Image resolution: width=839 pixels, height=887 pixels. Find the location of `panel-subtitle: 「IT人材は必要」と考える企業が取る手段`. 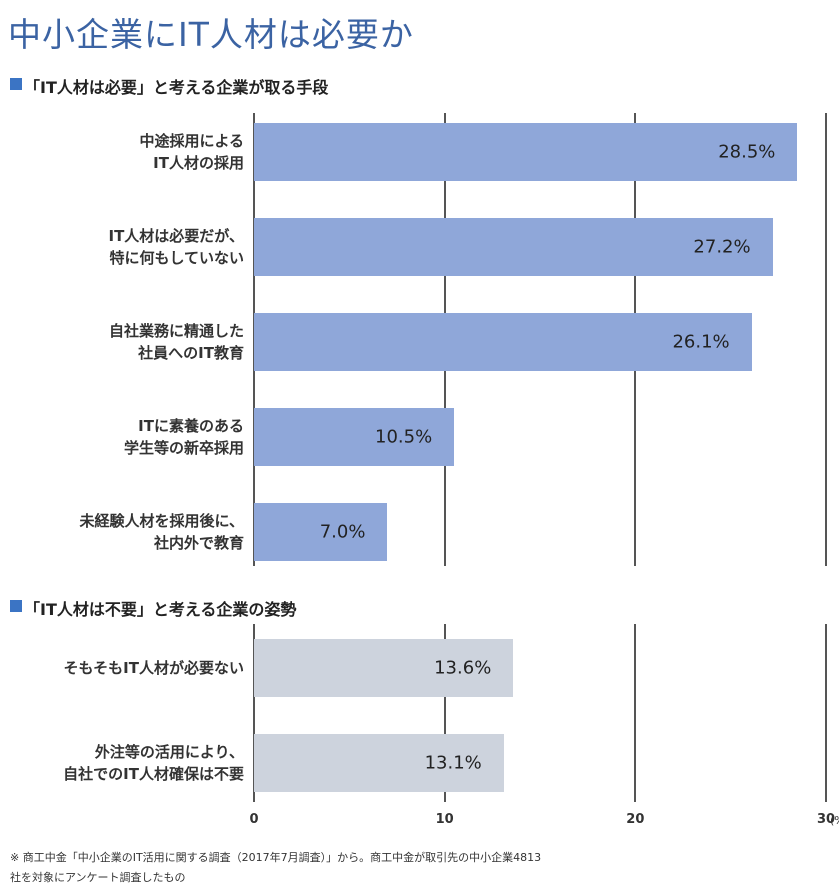

panel-subtitle: 「IT人材は必要」と考える企業が取る手段 is located at coordinates (176, 87).